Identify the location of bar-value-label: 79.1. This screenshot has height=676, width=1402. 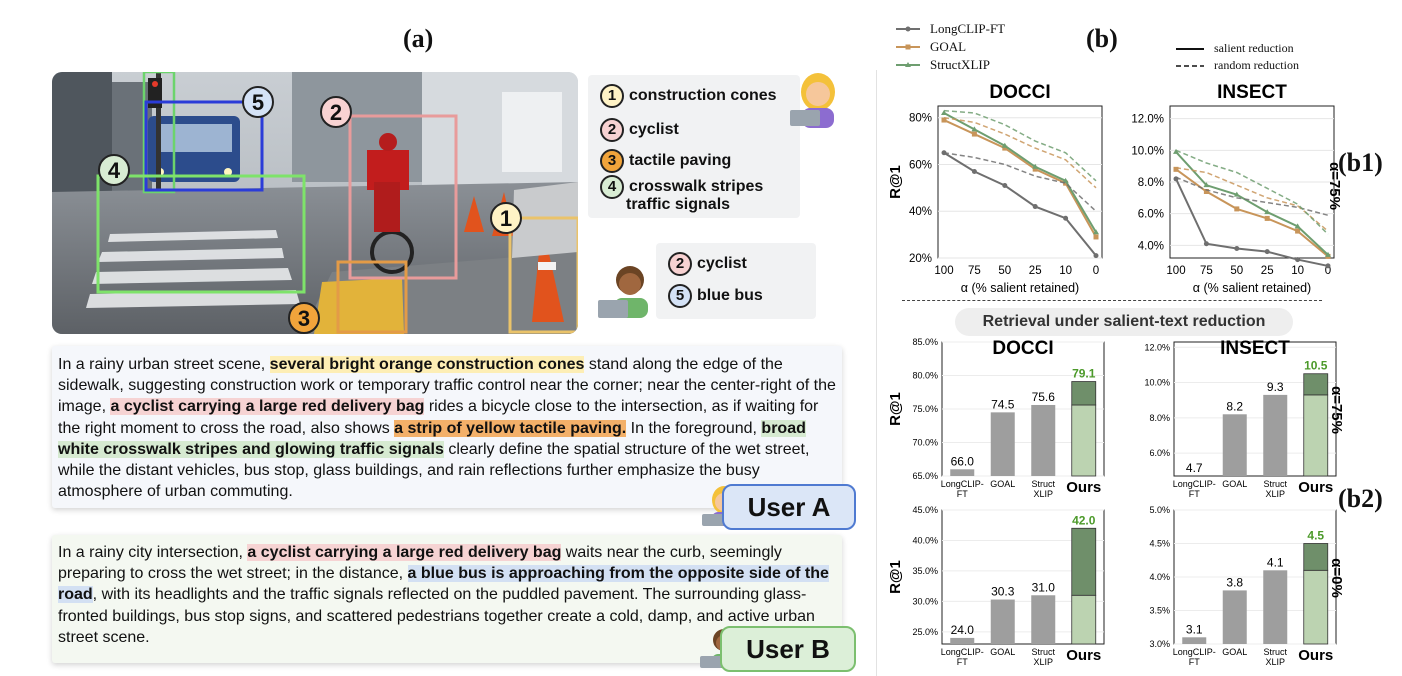
(1084, 374).